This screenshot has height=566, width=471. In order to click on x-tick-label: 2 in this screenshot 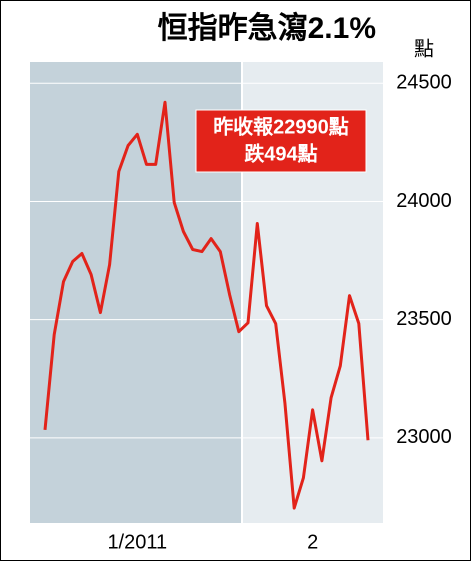, I will do `click(312, 542)`.